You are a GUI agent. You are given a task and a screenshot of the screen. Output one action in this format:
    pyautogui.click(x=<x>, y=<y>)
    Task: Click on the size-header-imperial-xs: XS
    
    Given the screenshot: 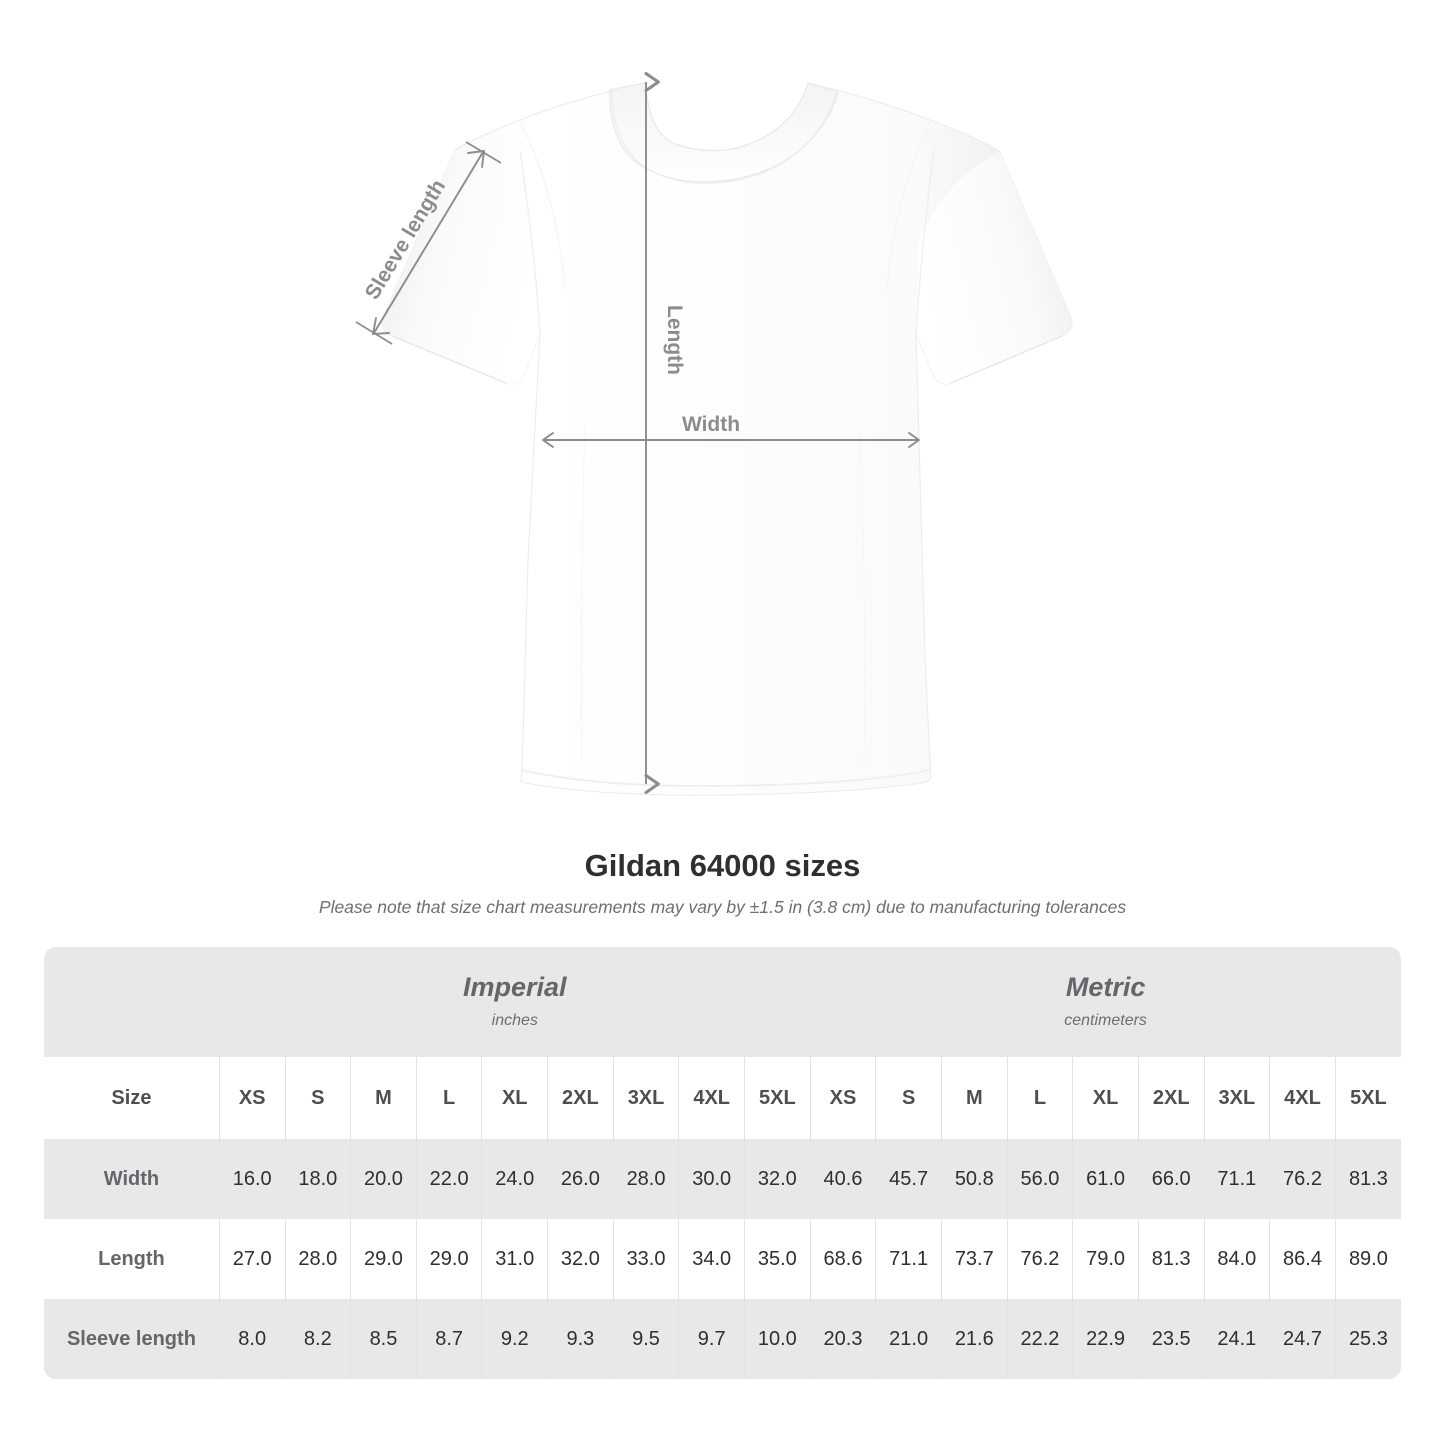 What is the action you would take?
    pyautogui.click(x=252, y=1098)
    